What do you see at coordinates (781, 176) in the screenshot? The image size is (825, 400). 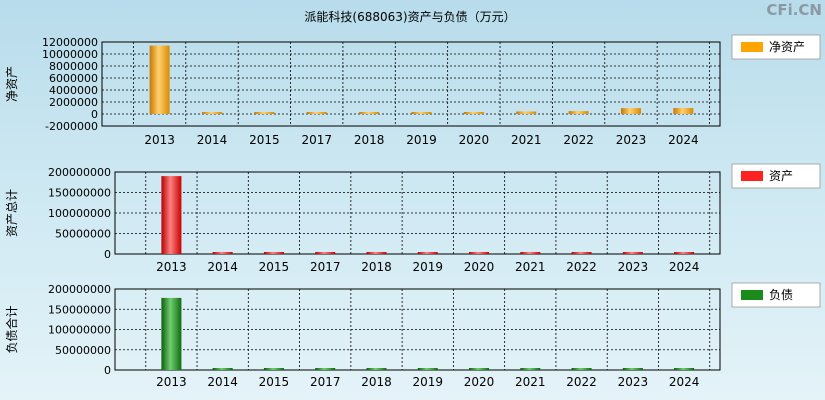 I see `legend-label: 资产` at bounding box center [781, 176].